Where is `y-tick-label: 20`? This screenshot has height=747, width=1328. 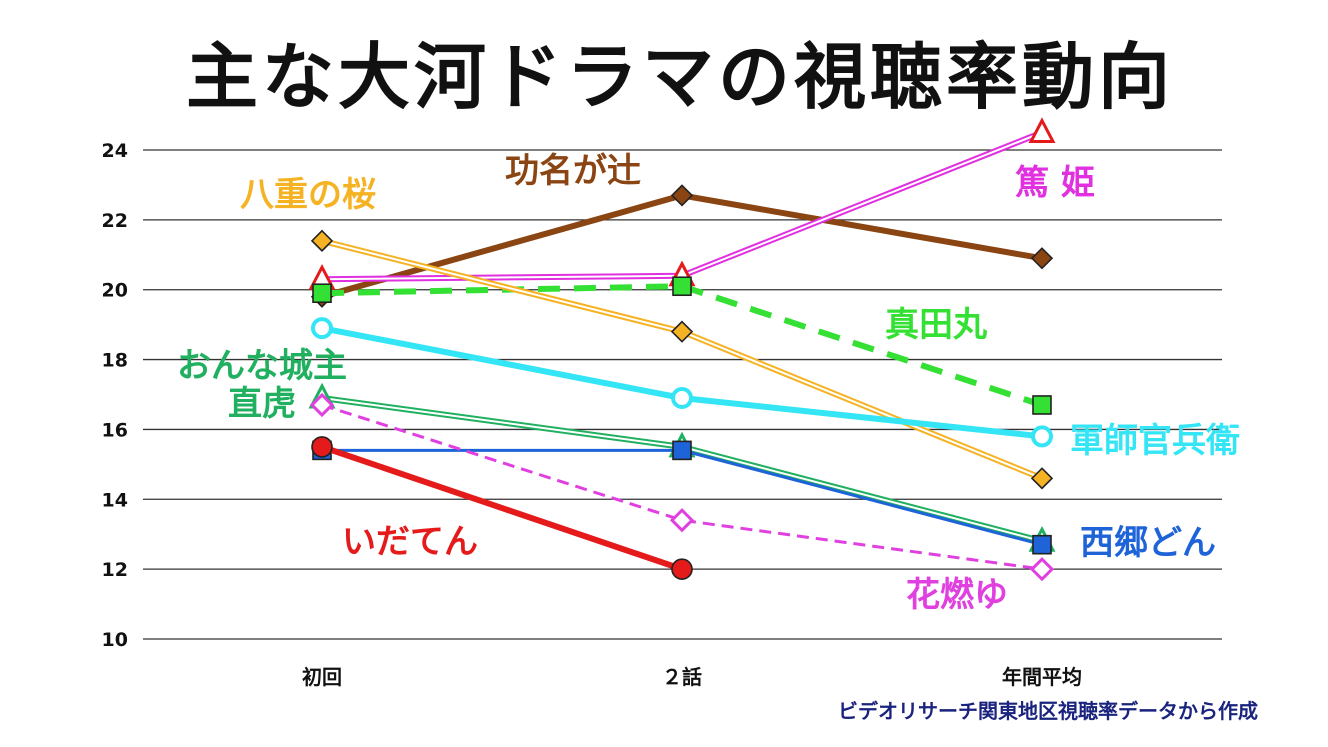
y-tick-label: 20 is located at coordinates (115, 291).